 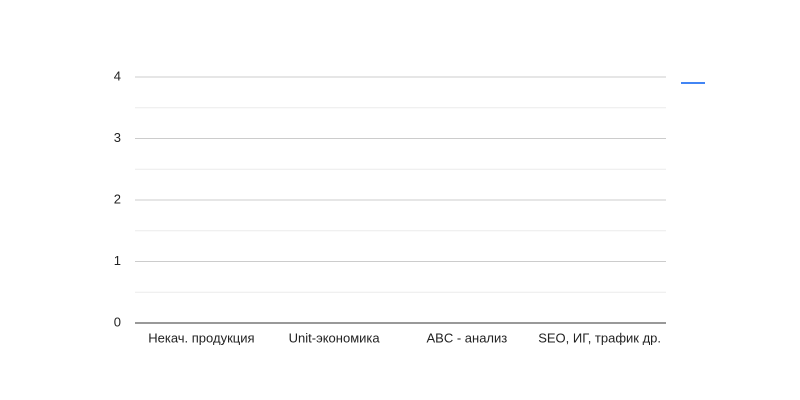 I want to click on x-tick-label: Unit-экономика, so click(x=335, y=337).